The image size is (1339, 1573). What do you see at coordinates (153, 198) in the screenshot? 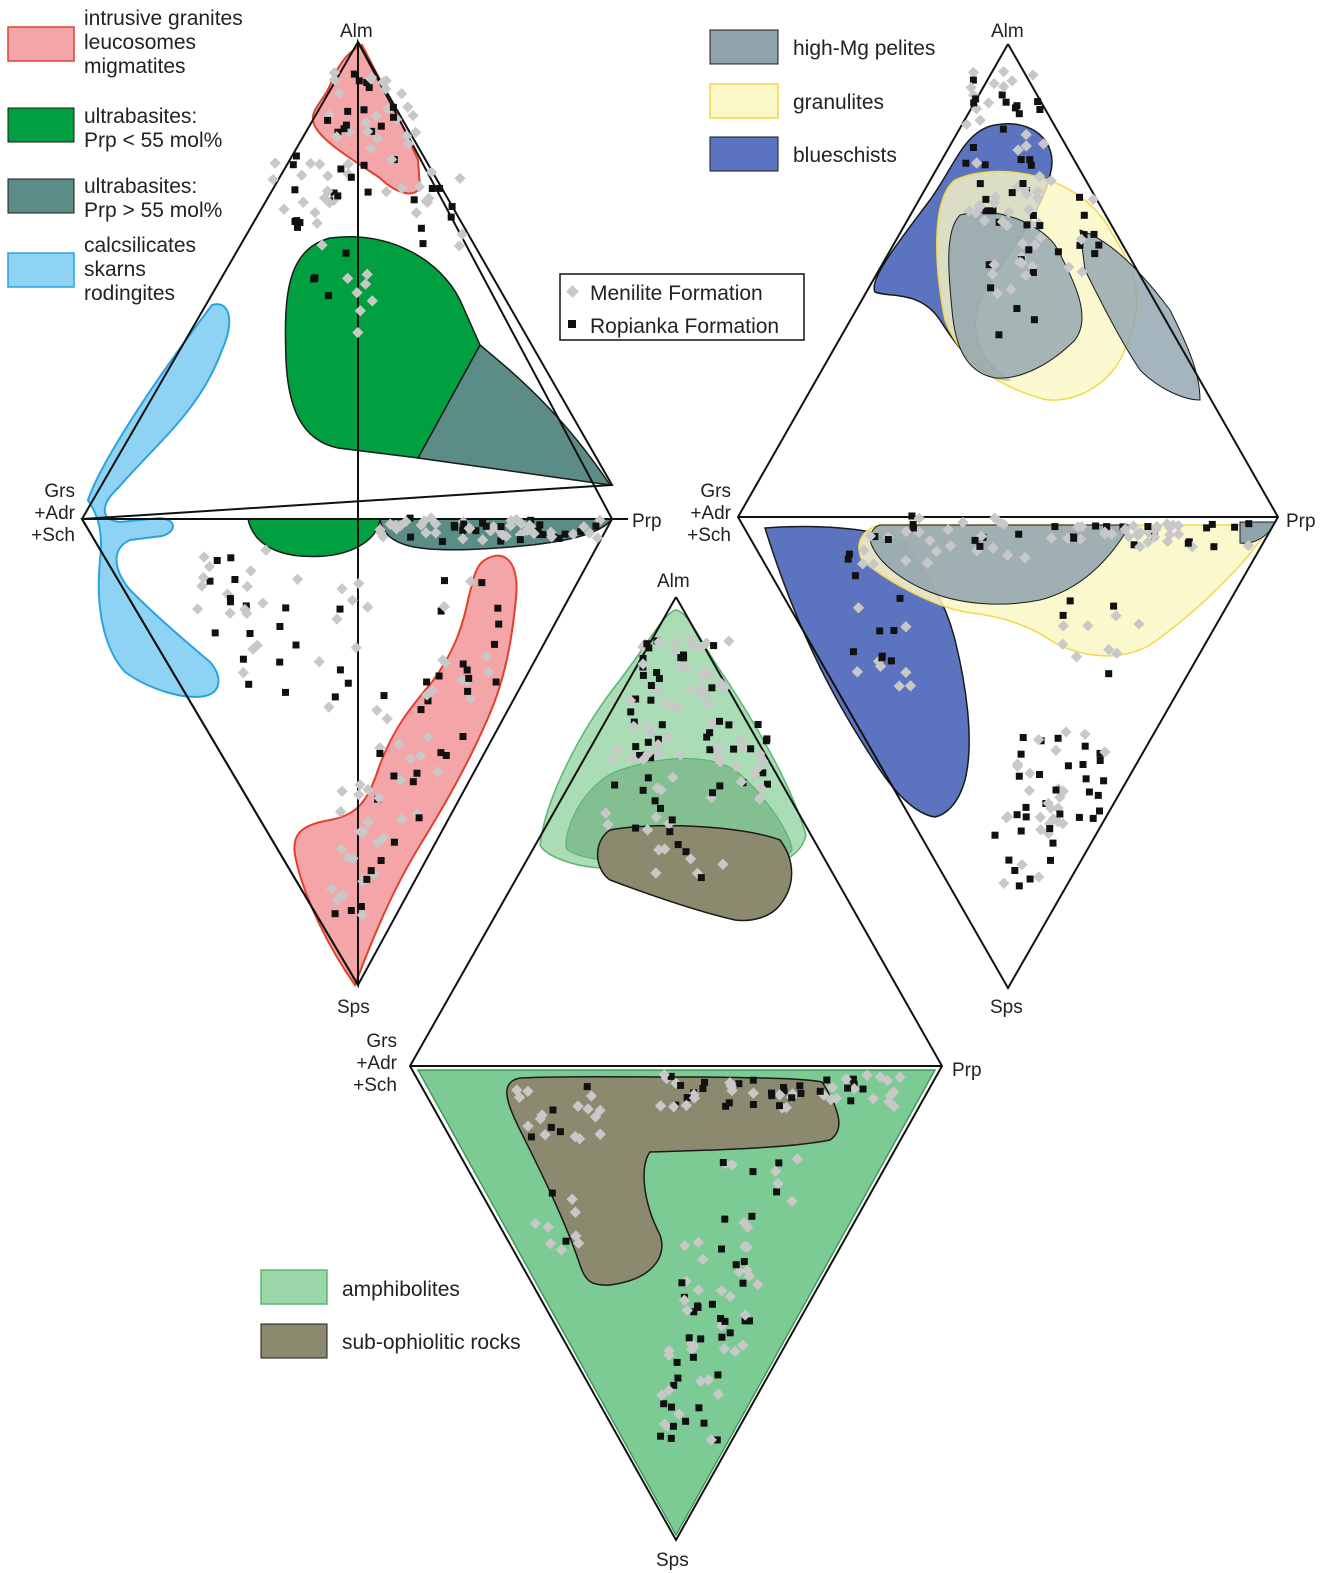
I see `legend-label-ultrabasites-high: ultrabasites: Prp > 55 mol%` at bounding box center [153, 198].